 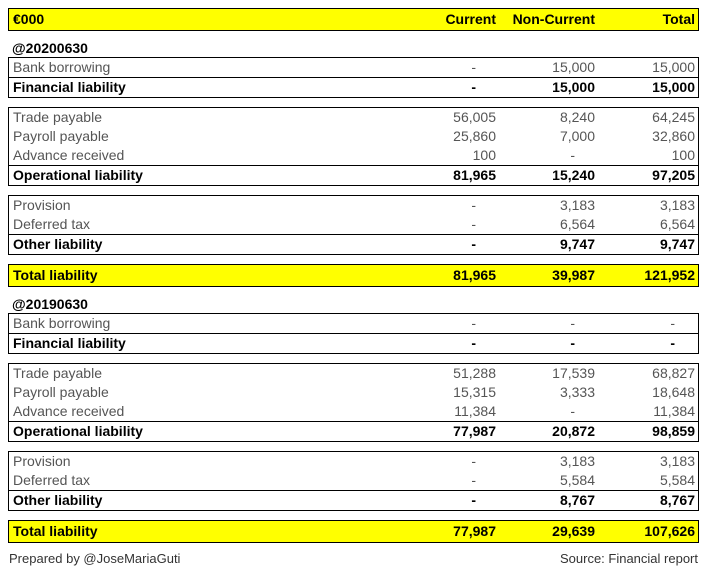 What do you see at coordinates (42, 461) in the screenshot?
I see `row-label: Provision` at bounding box center [42, 461].